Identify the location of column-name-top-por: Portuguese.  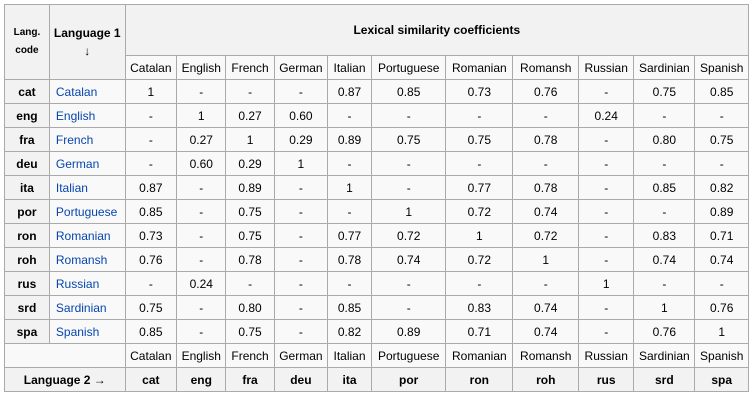
(408, 67).